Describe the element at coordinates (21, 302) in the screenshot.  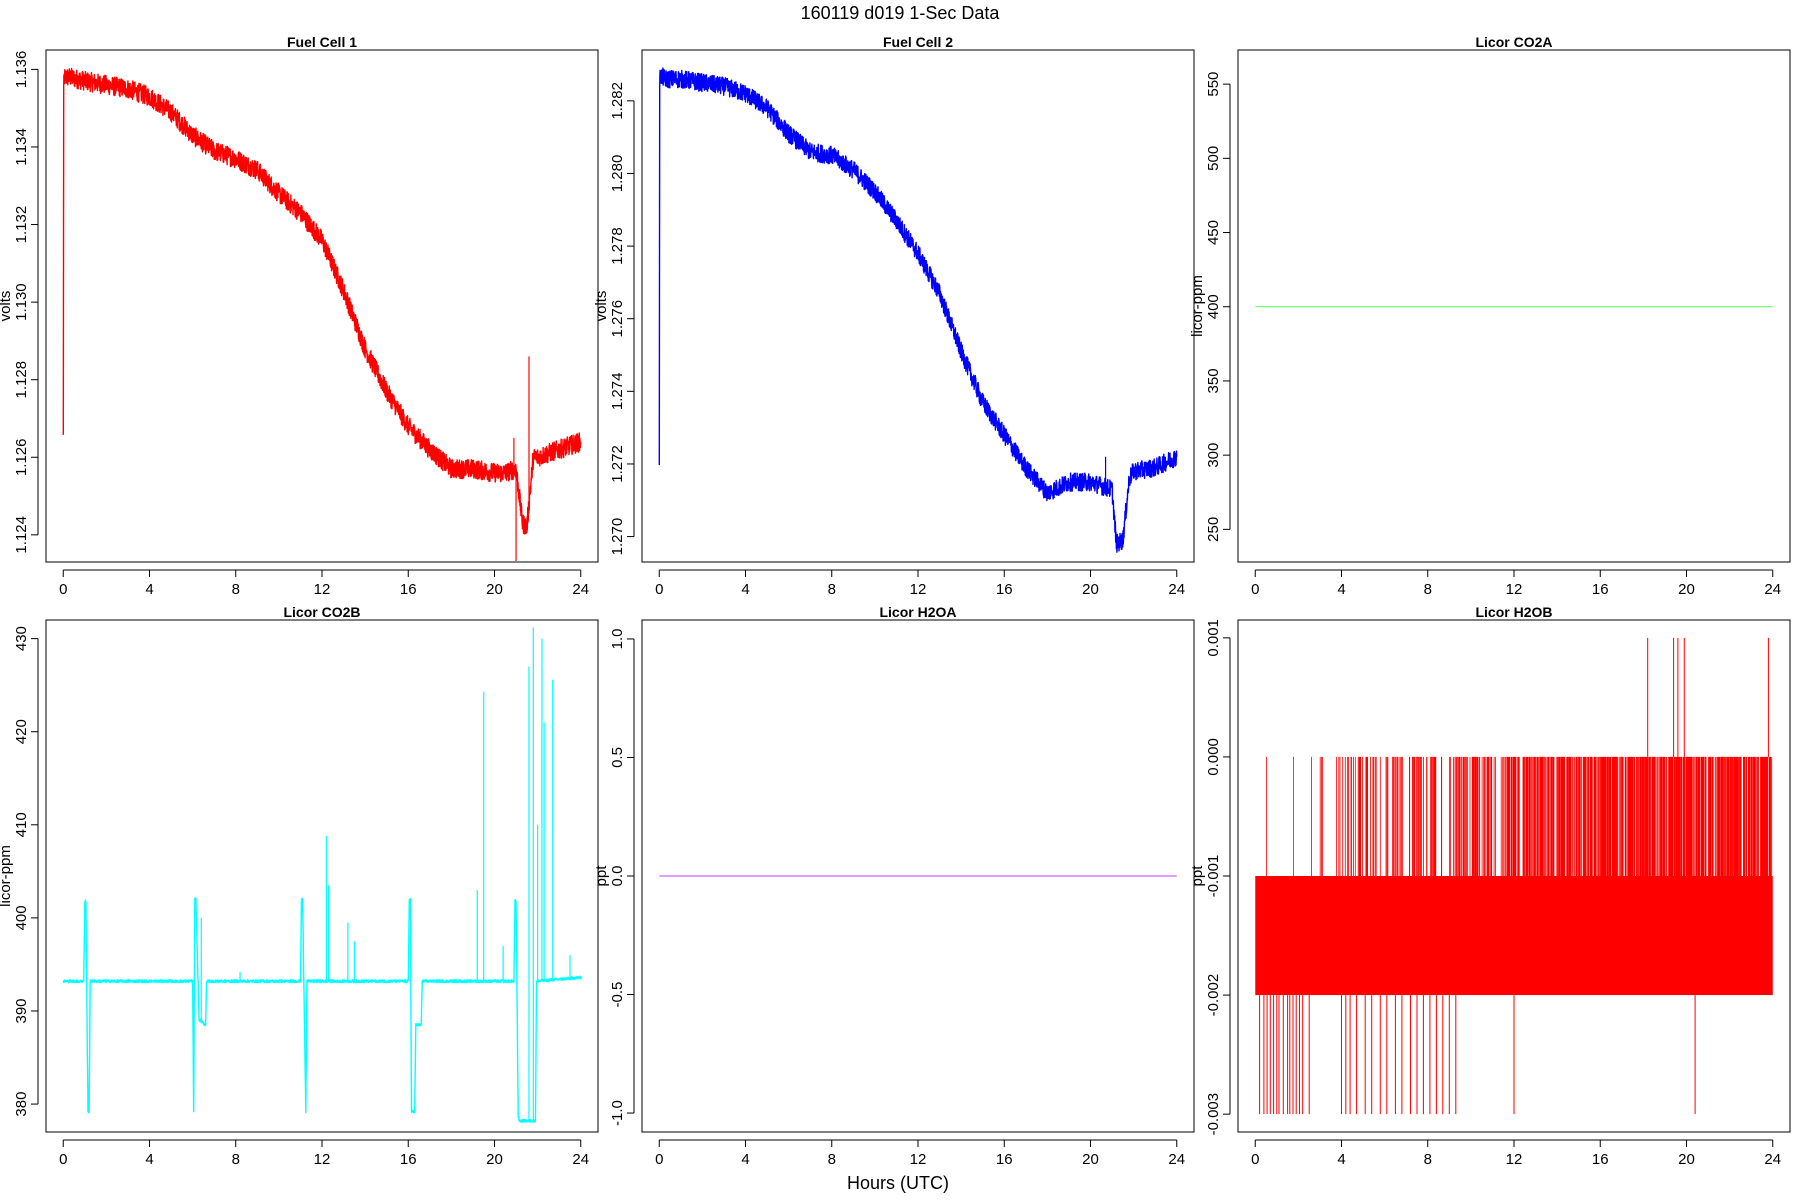
I see `y-tick-label: 1.130` at that location.